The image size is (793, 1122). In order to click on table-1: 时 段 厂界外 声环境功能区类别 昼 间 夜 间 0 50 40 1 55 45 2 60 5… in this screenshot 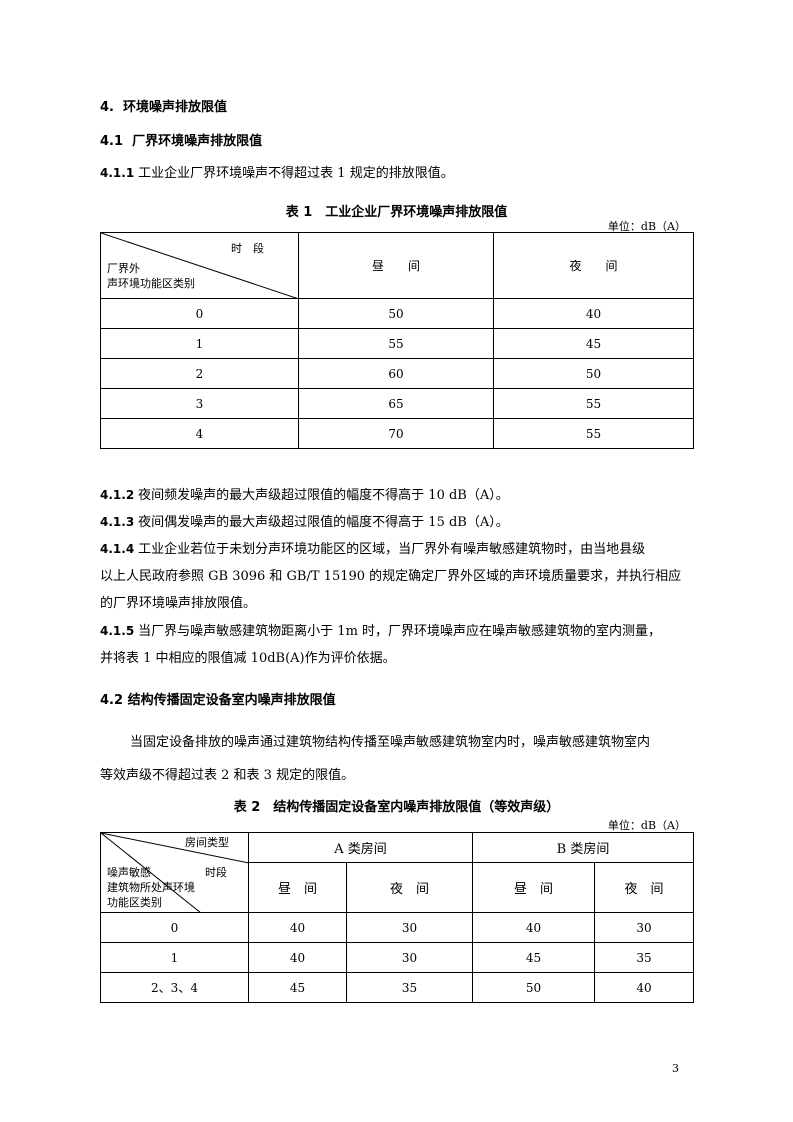, I will do `click(397, 340)`.